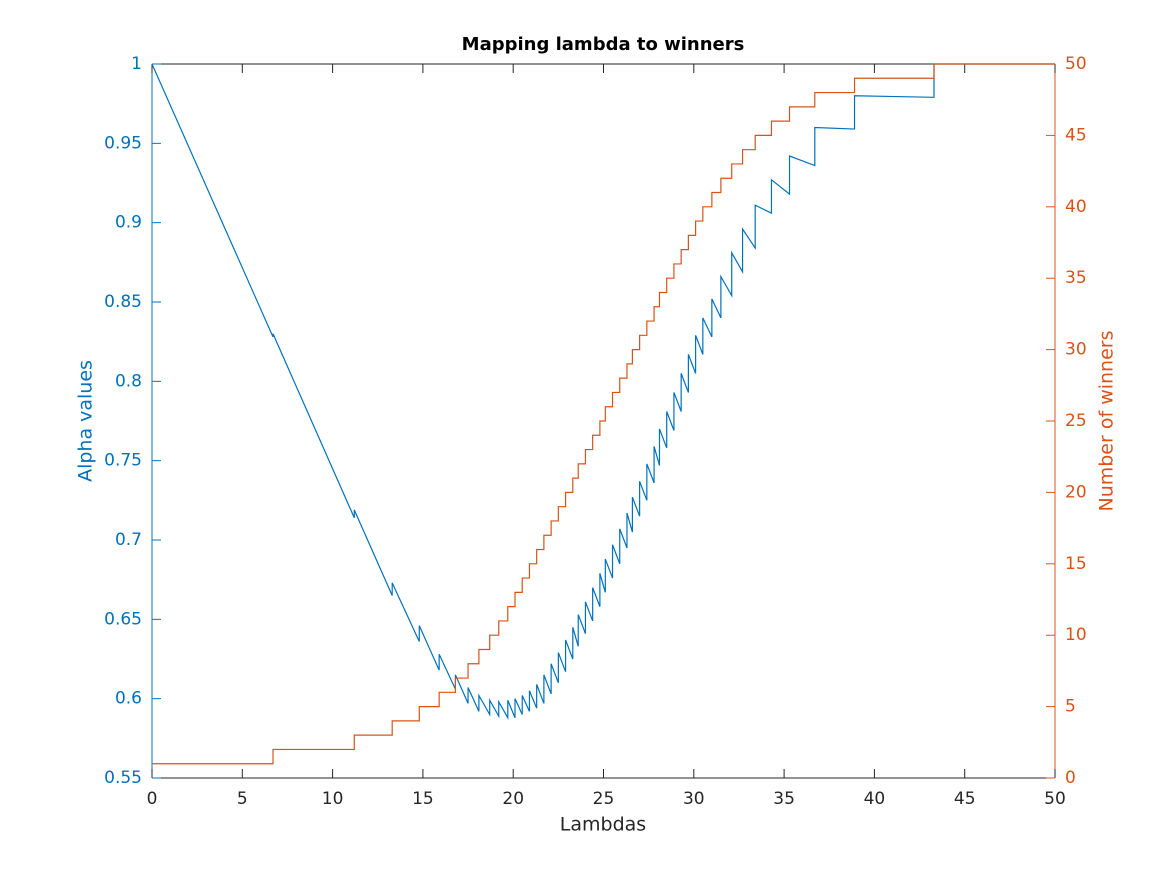 The image size is (1167, 875). What do you see at coordinates (1076, 350) in the screenshot?
I see `y2-tick-label: 30` at bounding box center [1076, 350].